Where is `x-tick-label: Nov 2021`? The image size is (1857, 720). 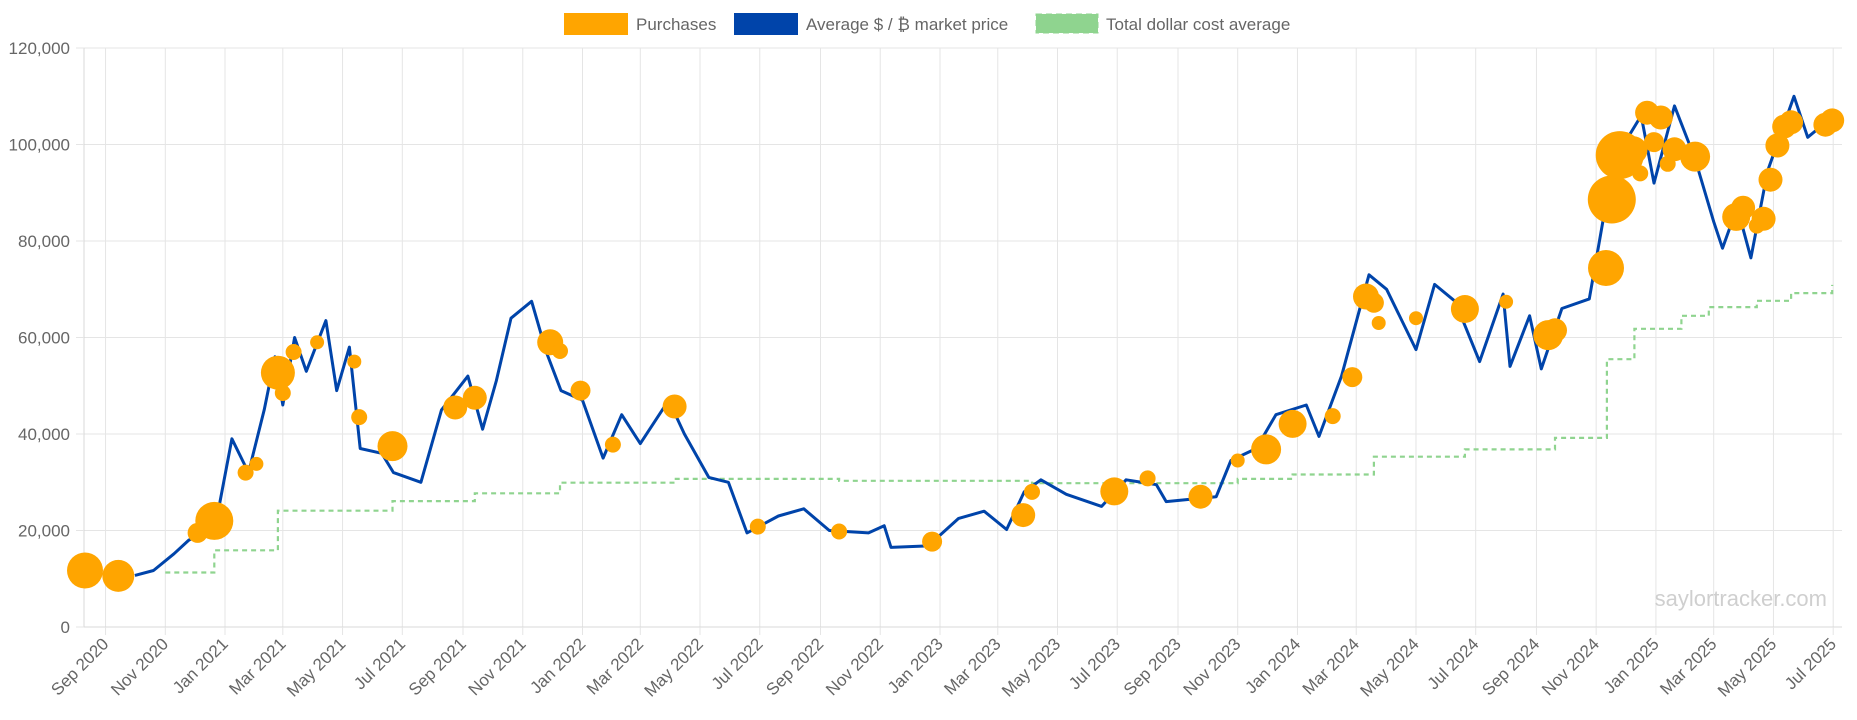 x-tick-label: Nov 2021 is located at coordinates (497, 666).